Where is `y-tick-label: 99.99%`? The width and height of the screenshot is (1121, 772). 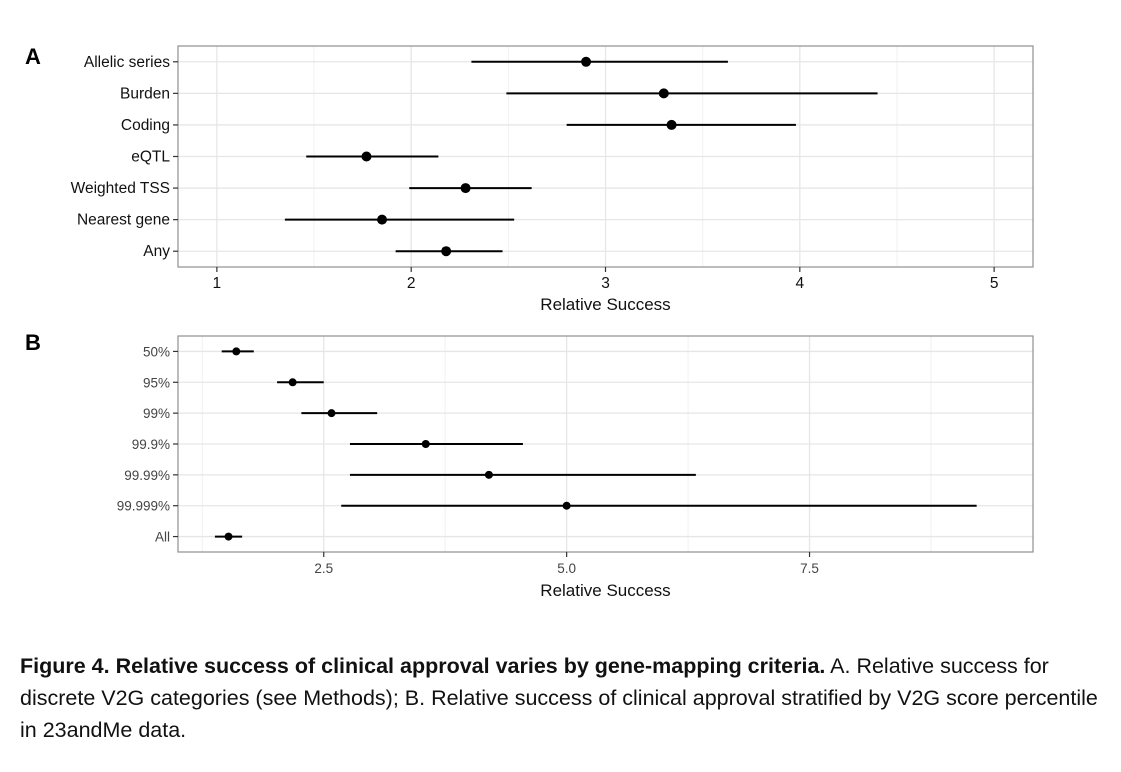
y-tick-label: 99.99% is located at coordinates (147, 475).